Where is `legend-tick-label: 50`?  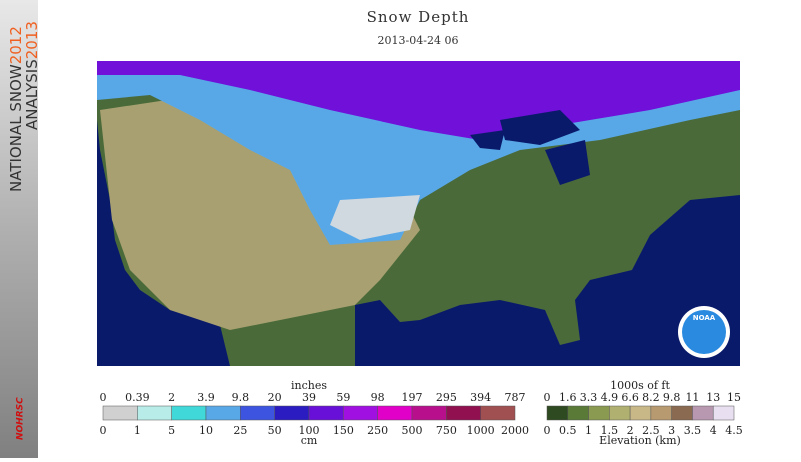 legend-tick-label: 50 is located at coordinates (275, 430).